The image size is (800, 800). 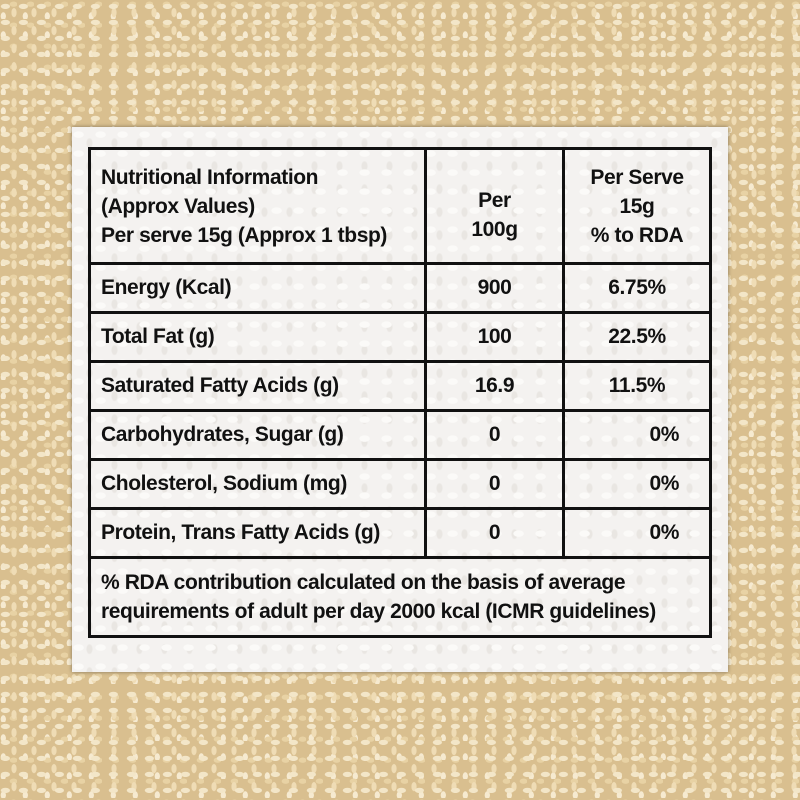 What do you see at coordinates (637, 386) in the screenshot?
I see `rda-value: 11.5%` at bounding box center [637, 386].